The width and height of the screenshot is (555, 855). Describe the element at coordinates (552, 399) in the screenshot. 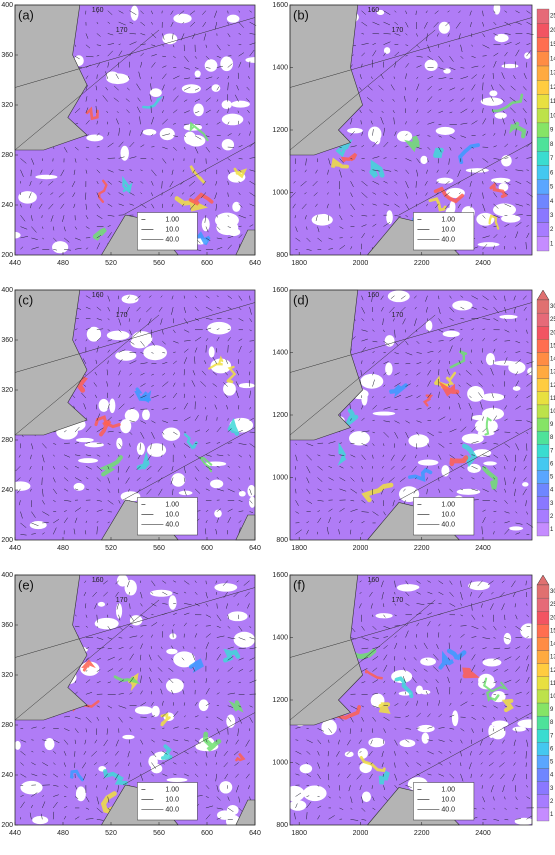

I see `colorbar-label: 11` at that location.